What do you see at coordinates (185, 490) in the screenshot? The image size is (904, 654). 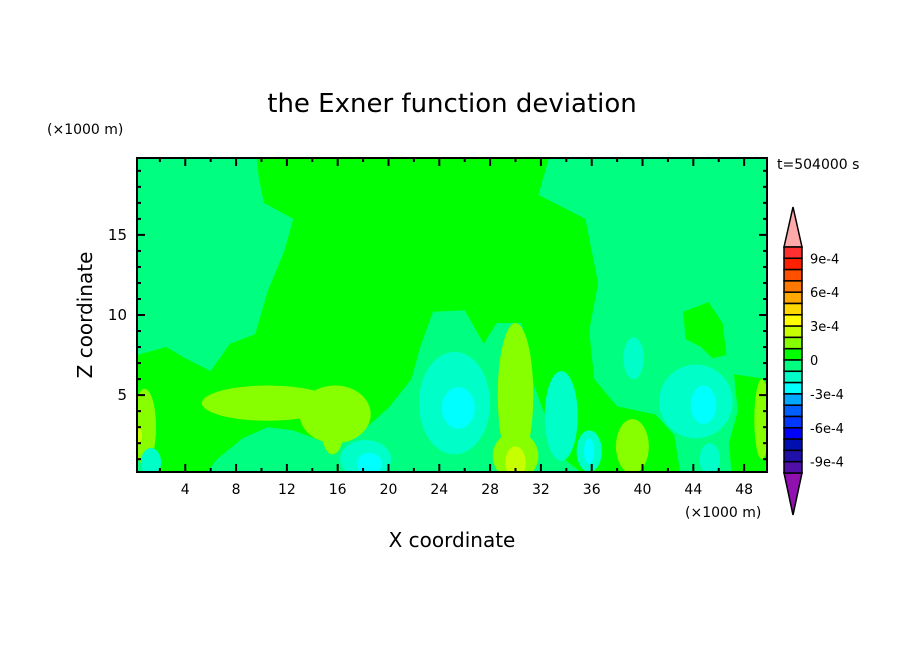 I see `x-tick-label: 4` at bounding box center [185, 490].